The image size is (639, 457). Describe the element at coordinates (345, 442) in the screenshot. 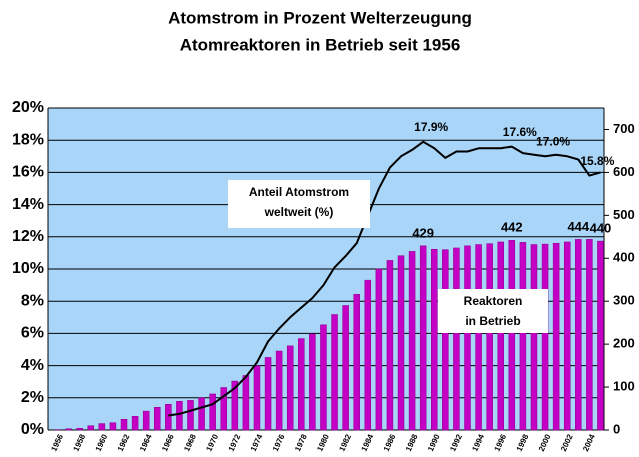

I see `x-tick-label: 1982` at that location.